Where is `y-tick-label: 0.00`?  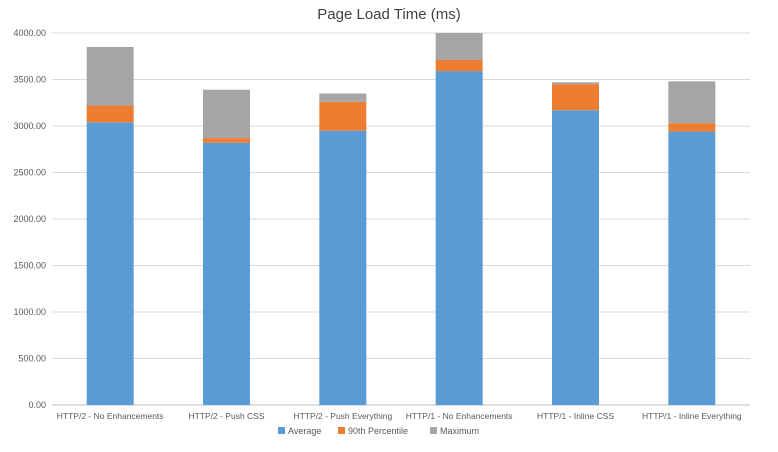 y-tick-label: 0.00 is located at coordinates (37, 405).